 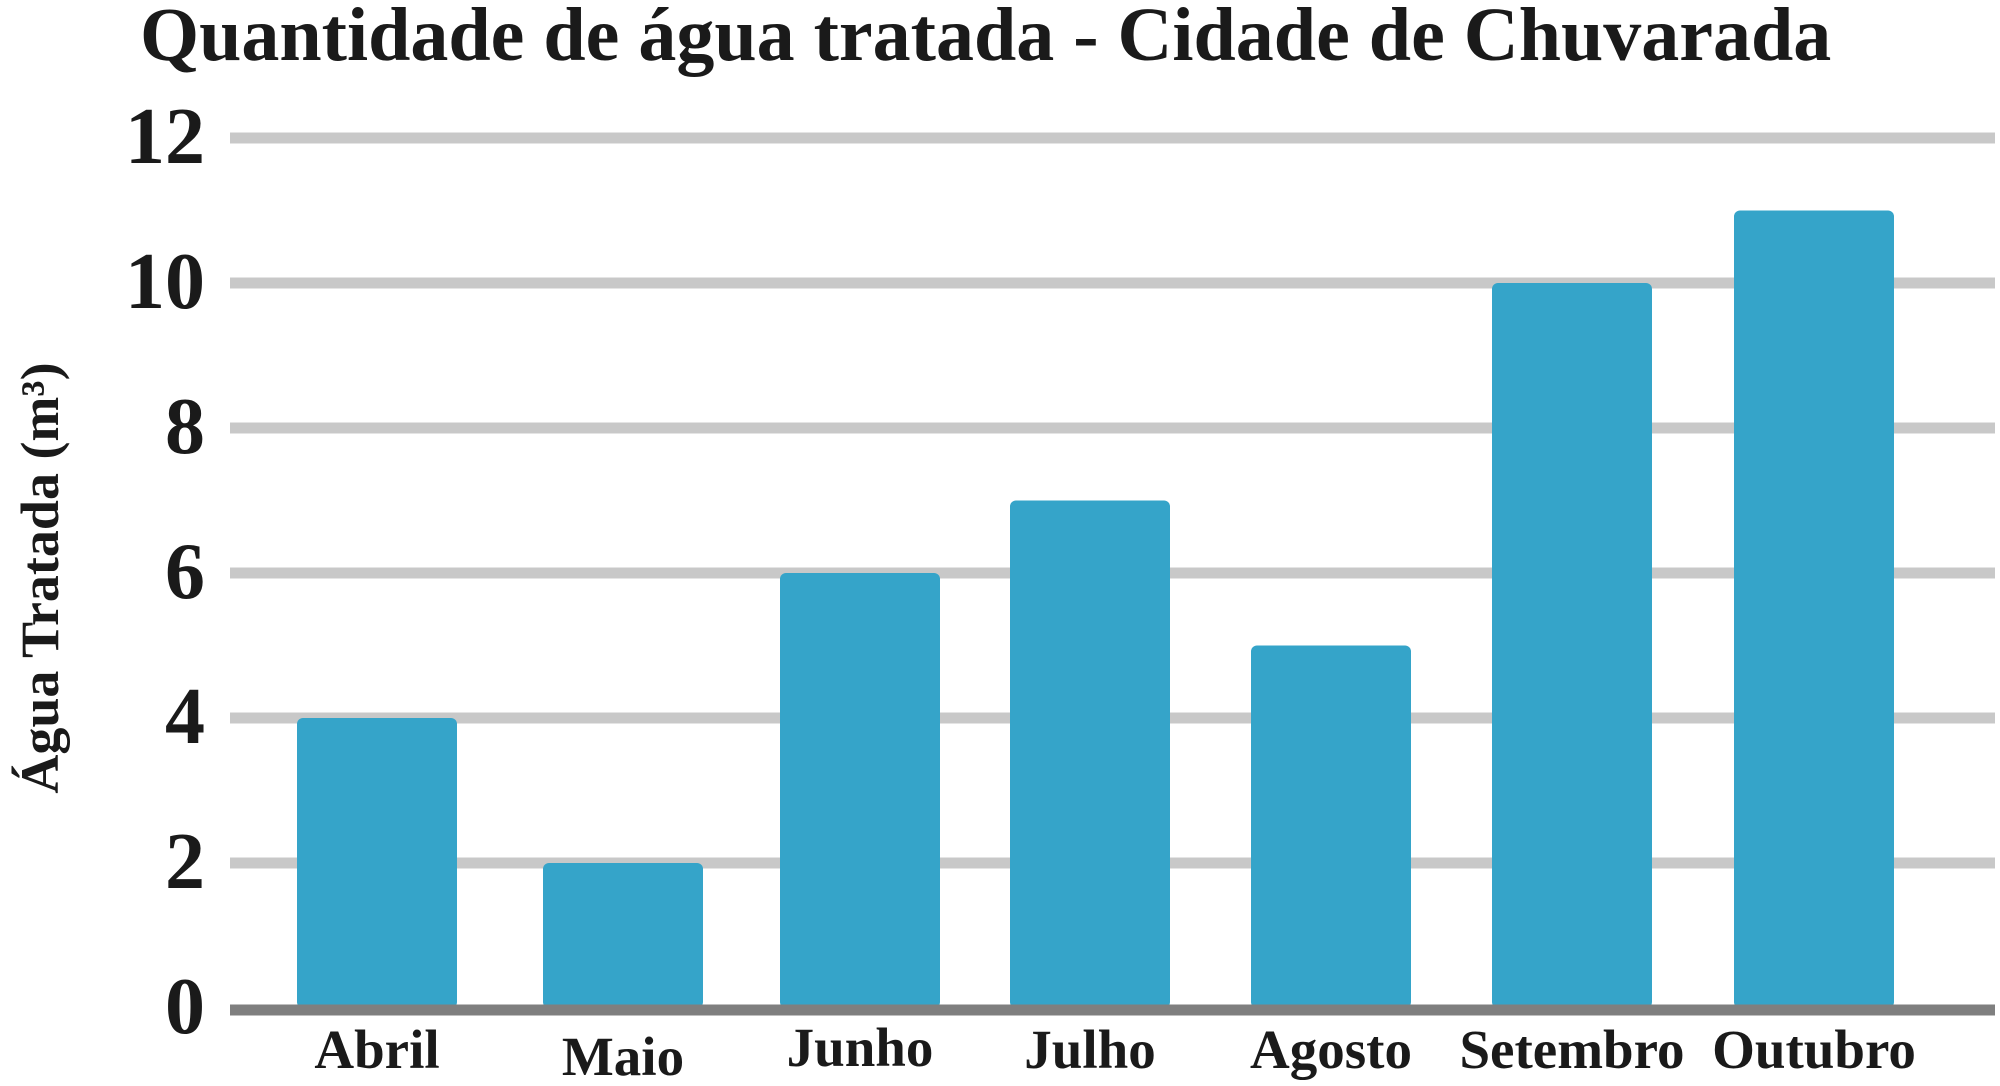 What do you see at coordinates (185, 572) in the screenshot?
I see `y-tick-label: 6` at bounding box center [185, 572].